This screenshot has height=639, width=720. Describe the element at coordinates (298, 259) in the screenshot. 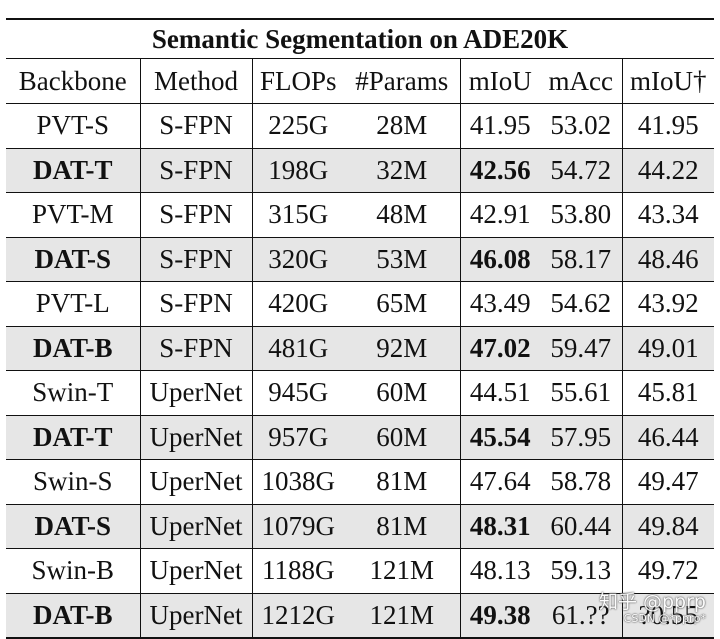

I see `cell-flops: 320G` at that location.